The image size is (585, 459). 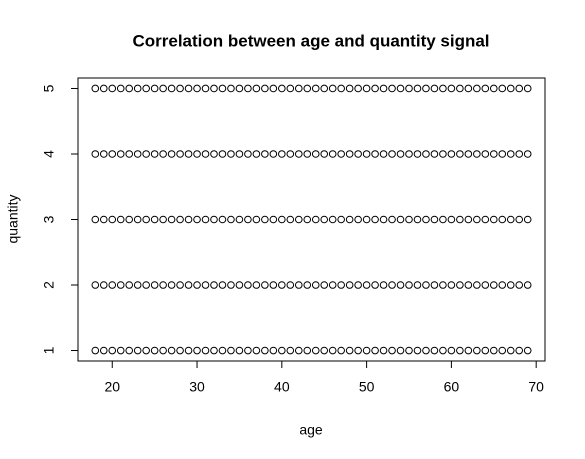 I want to click on y-tick-label: 3, so click(x=49, y=219).